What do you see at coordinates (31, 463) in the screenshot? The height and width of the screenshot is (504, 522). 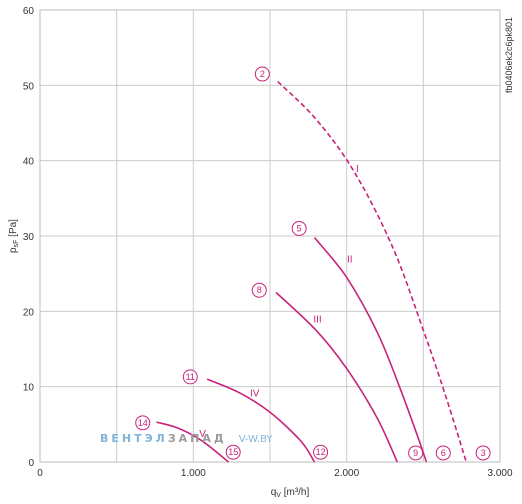 I see `y-tick-label: 0` at bounding box center [31, 463].